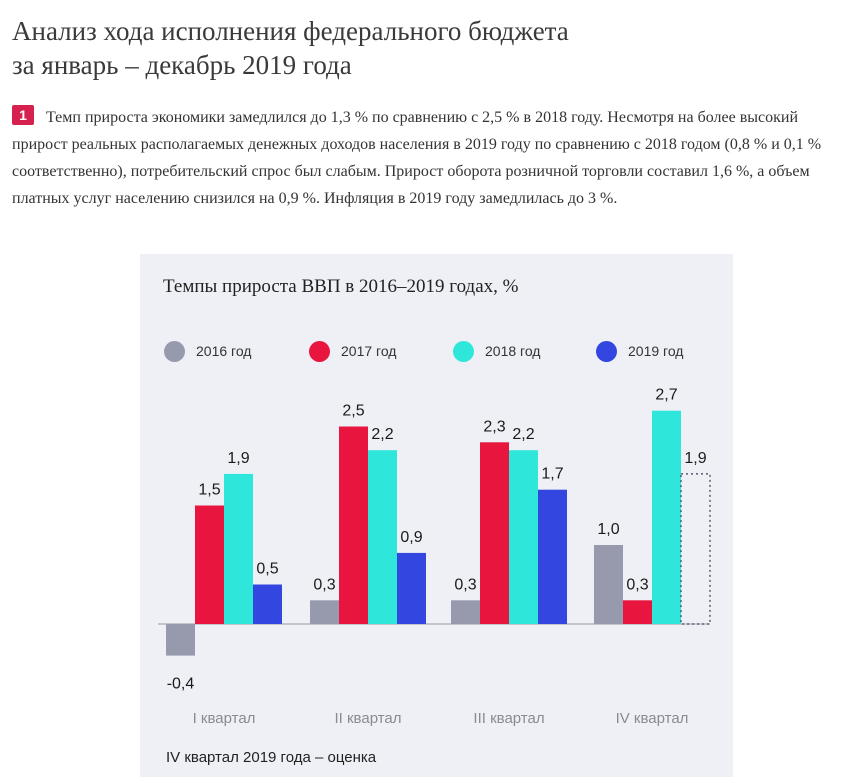 The width and height of the screenshot is (858, 777). Describe the element at coordinates (666, 517) in the screenshot. I see `bar-2018-q4` at that location.